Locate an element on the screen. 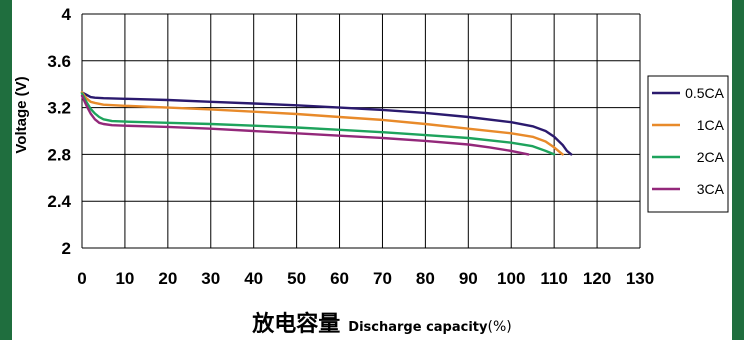 This screenshot has width=744, height=340. series-line-2ca is located at coordinates (318, 124).